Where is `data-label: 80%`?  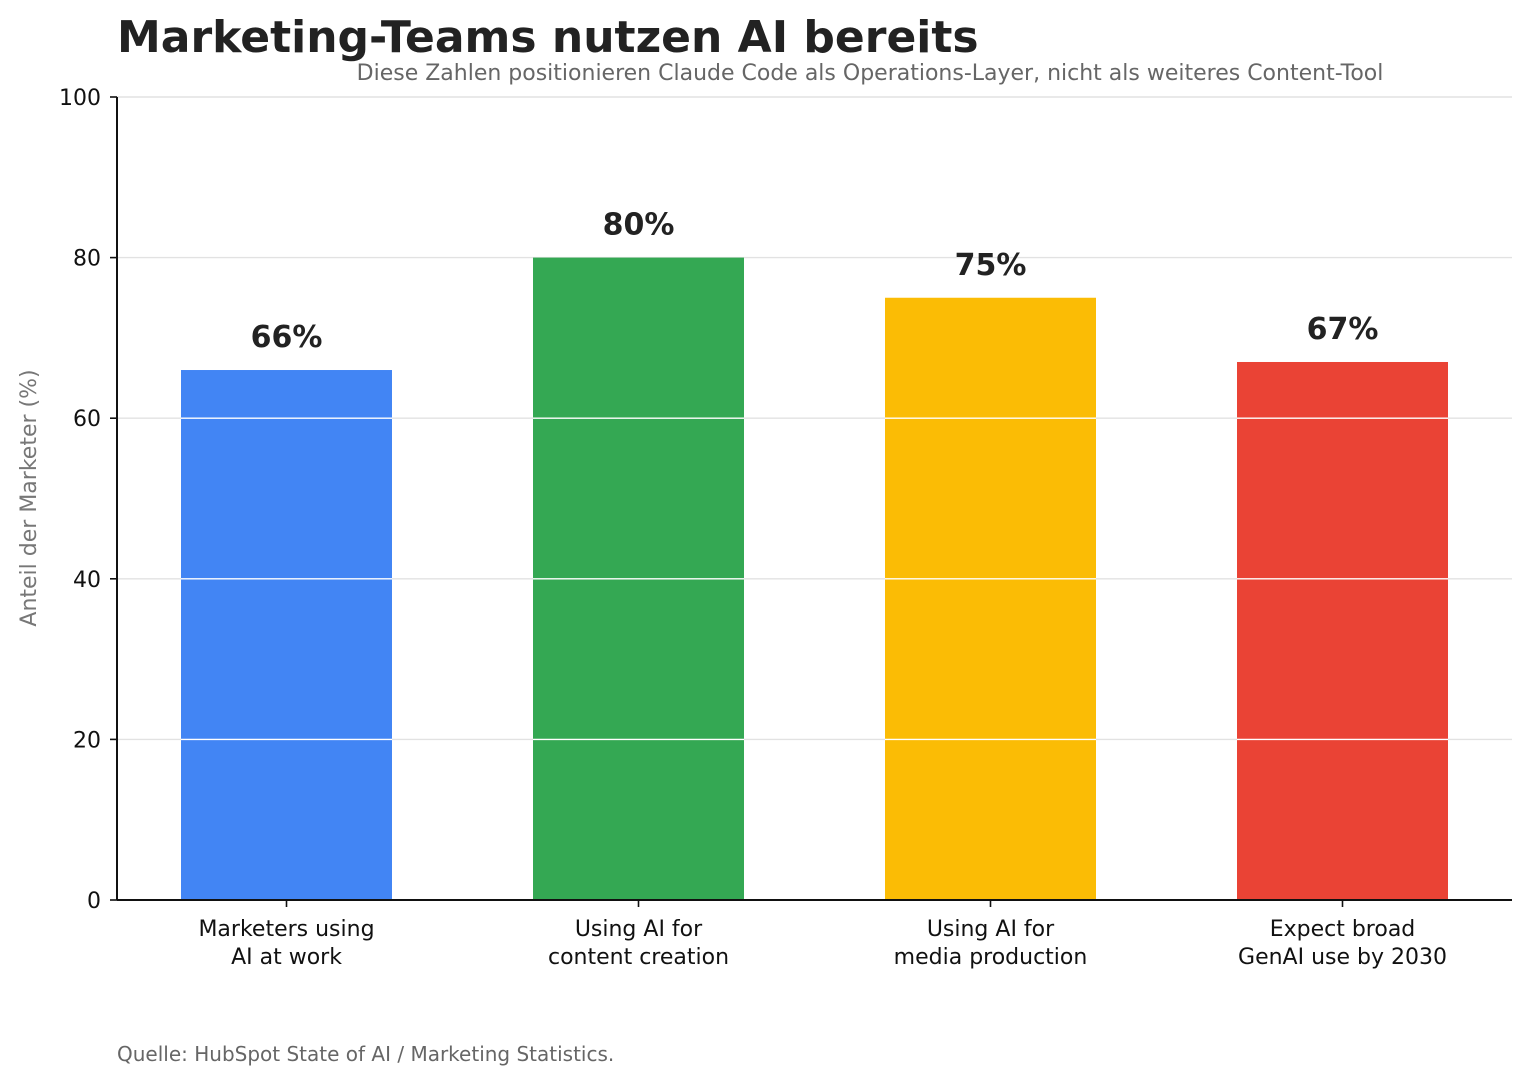
data-label: 80% is located at coordinates (639, 225).